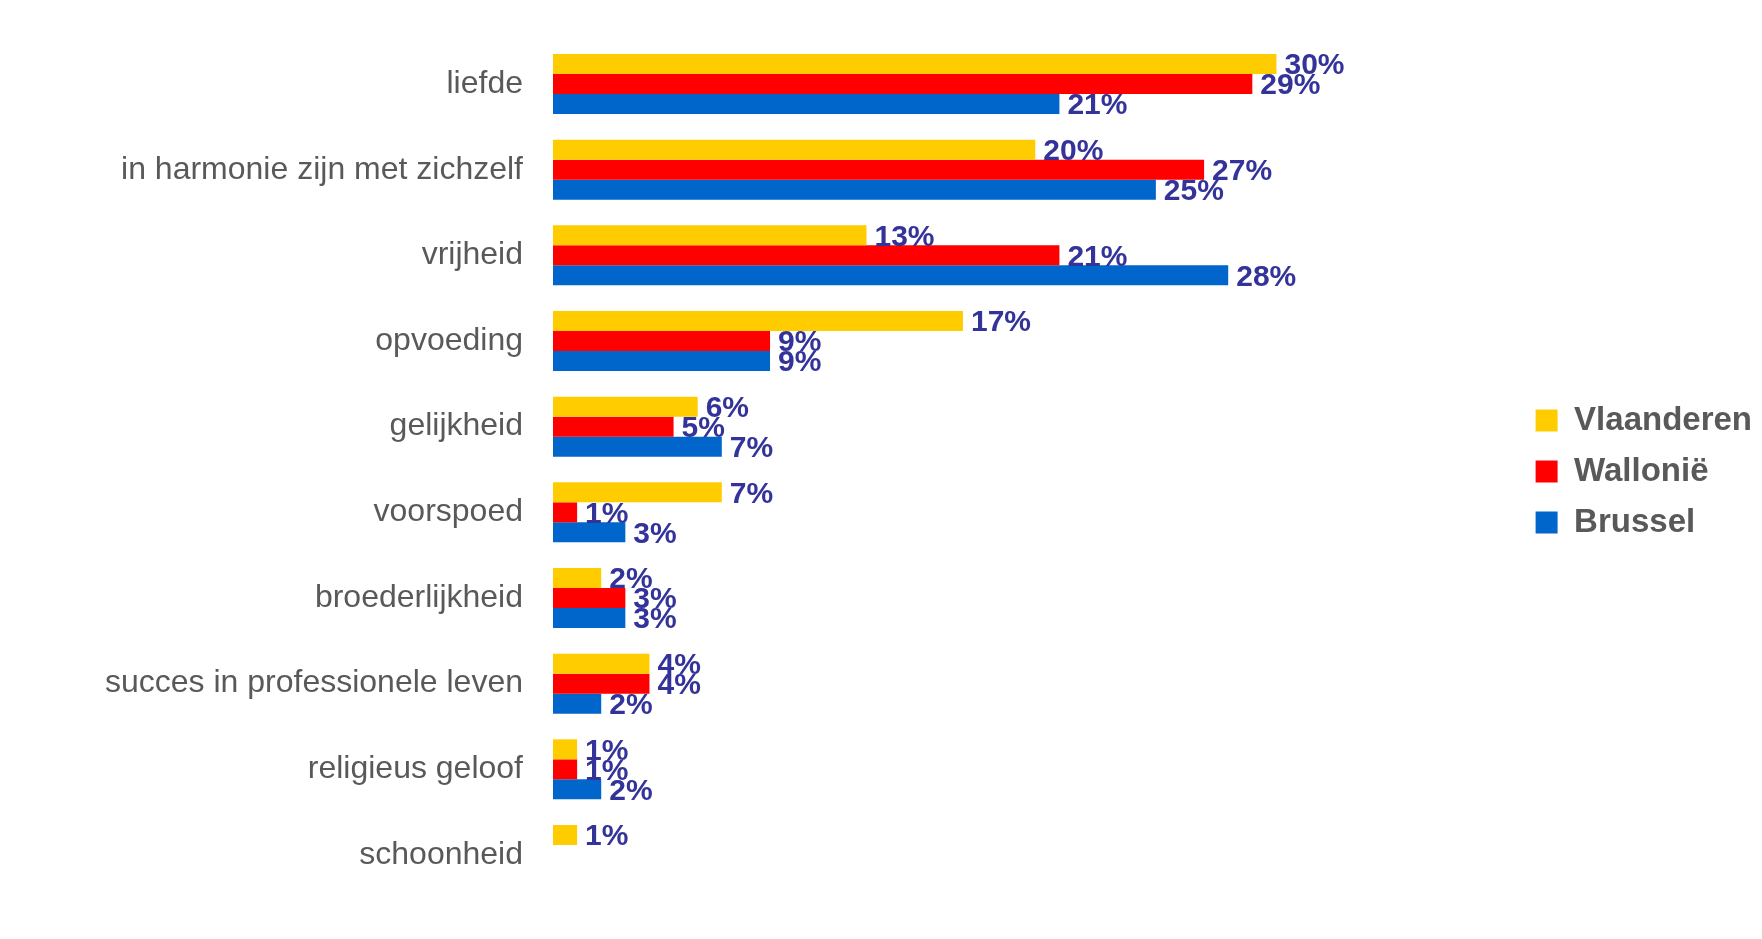 This screenshot has width=1762, height=939. Describe the element at coordinates (655, 532) in the screenshot. I see `data-label: 3%` at that location.